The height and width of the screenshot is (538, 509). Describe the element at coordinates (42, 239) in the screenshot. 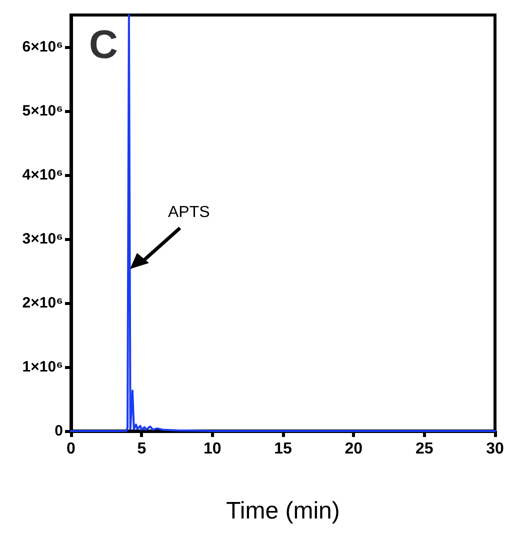

I see `y-tick-label: 3×10⁶` at that location.